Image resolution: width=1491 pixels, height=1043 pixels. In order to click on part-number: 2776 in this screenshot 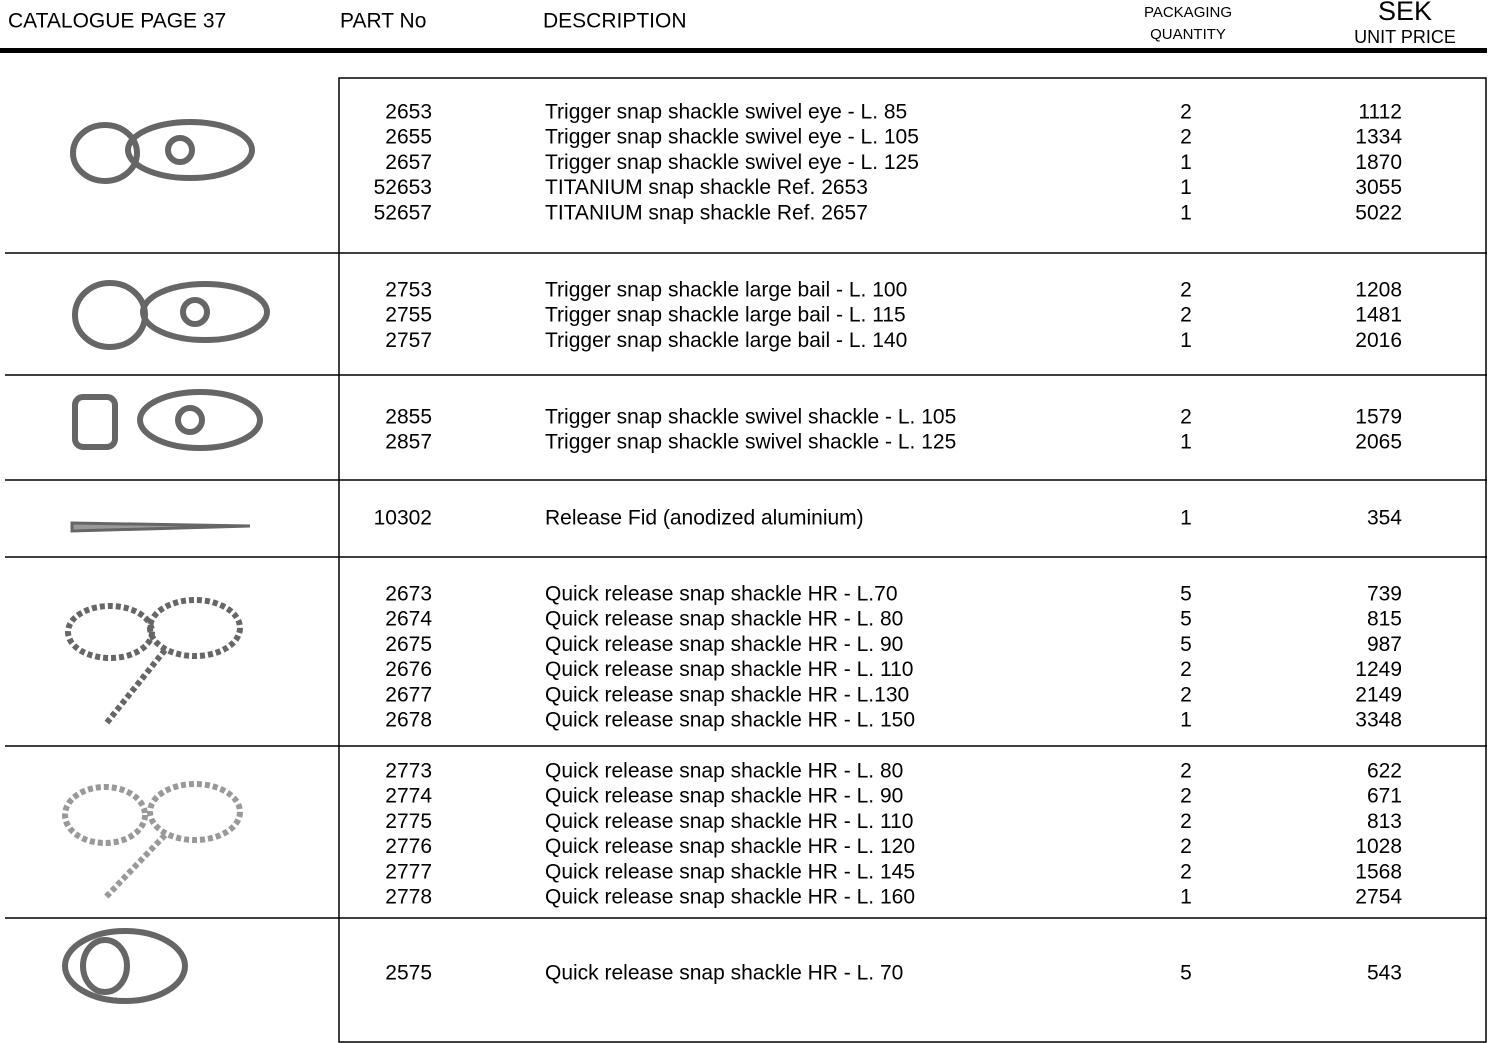, I will do `click(408, 846)`.